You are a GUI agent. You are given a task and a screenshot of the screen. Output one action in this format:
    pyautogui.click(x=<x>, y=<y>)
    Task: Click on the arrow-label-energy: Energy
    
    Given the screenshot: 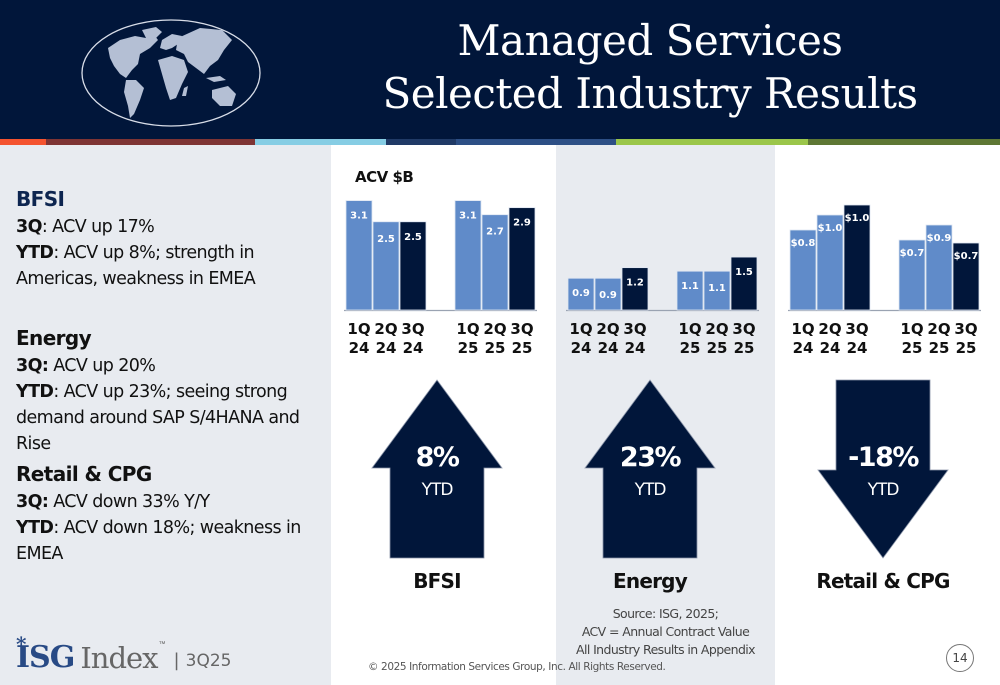 What is the action you would take?
    pyautogui.click(x=650, y=581)
    